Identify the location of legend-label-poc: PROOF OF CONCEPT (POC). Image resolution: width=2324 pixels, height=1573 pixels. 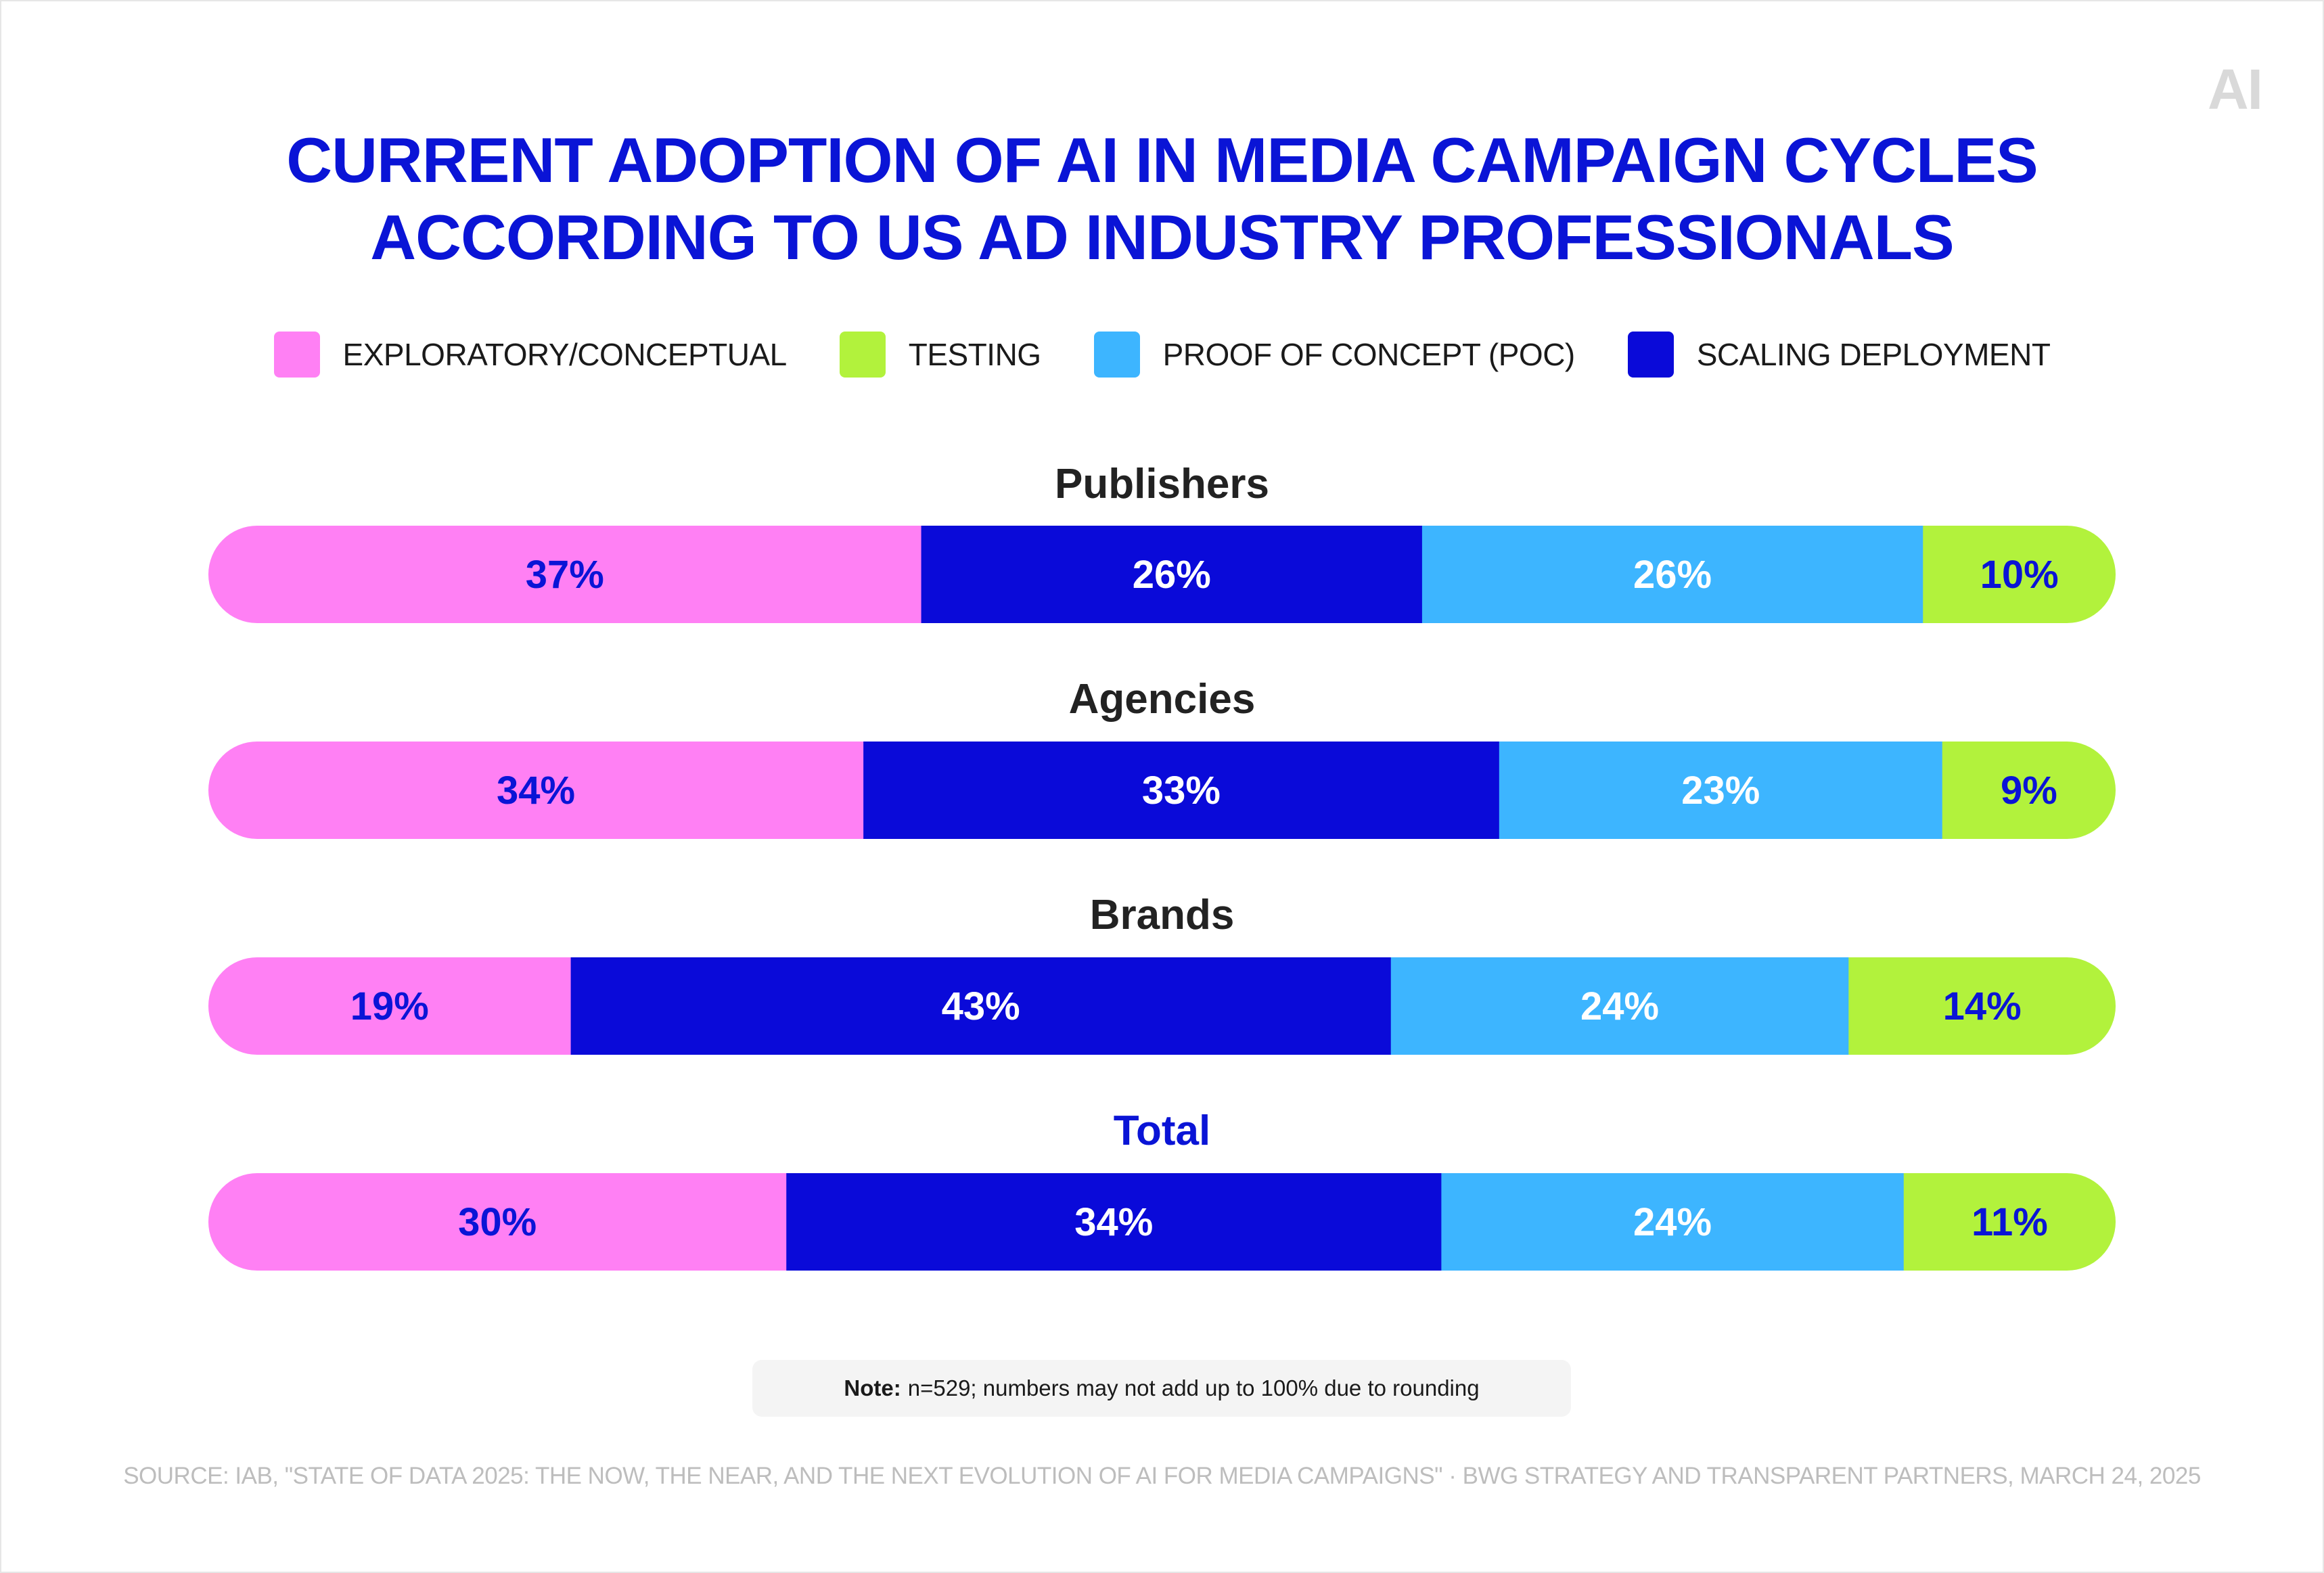
(1369, 354).